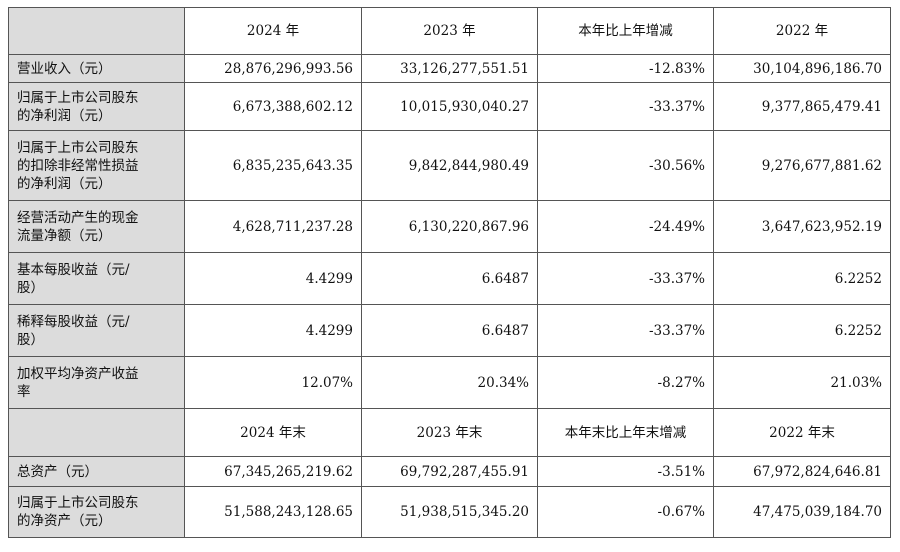  I want to click on row-label: 稀释每股收益（元/ 股）, so click(96, 330).